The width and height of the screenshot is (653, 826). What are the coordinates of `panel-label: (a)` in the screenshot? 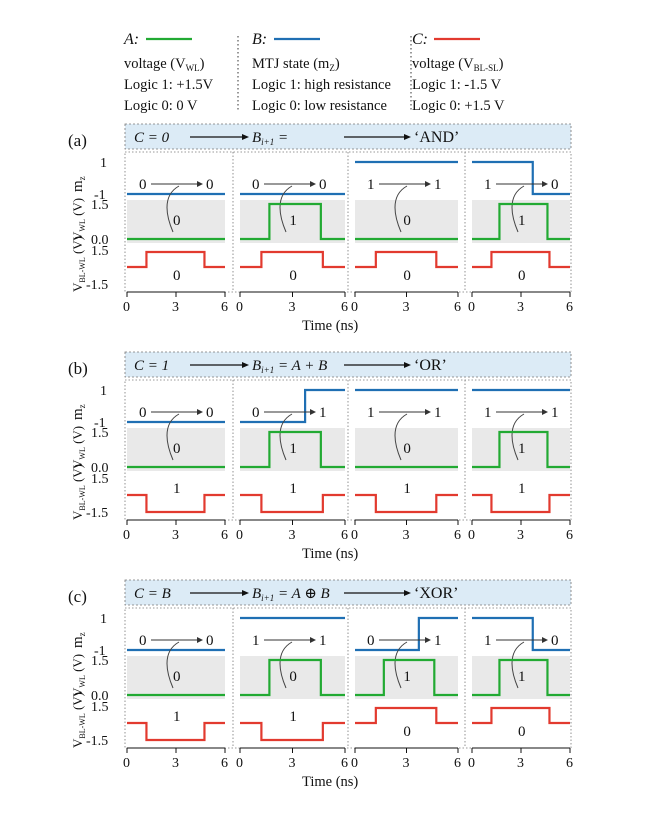 It's located at (77, 140).